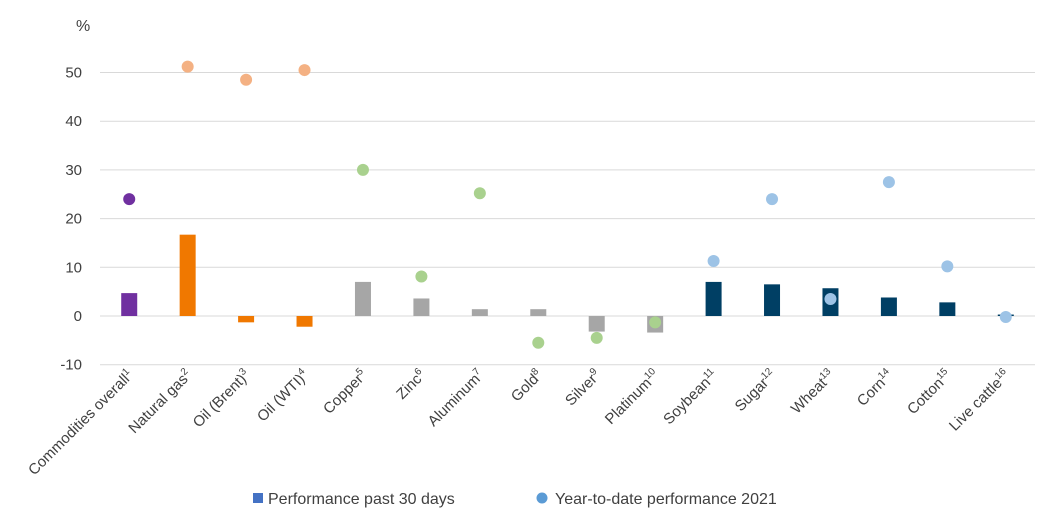 Image resolution: width=1046 pixels, height=523 pixels. I want to click on x-category-label: Cotton15, so click(929, 392).